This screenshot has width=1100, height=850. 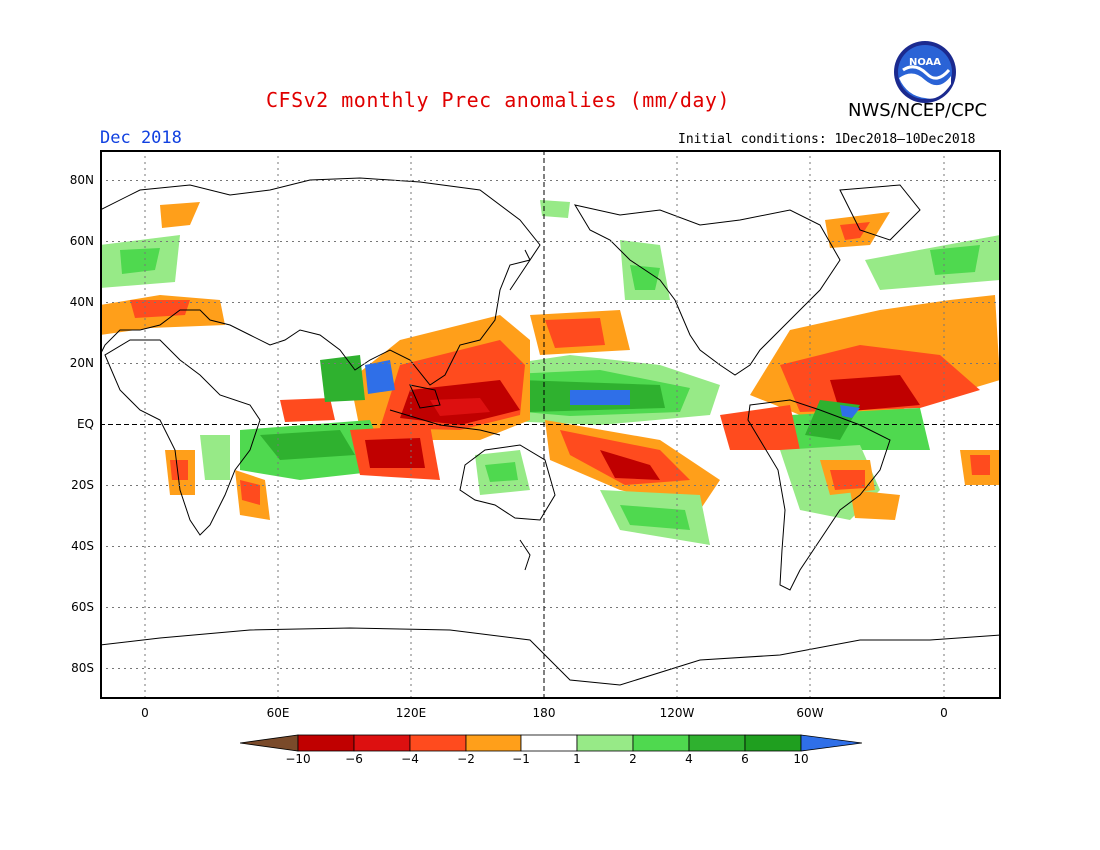 What do you see at coordinates (141, 138) in the screenshot?
I see `month-label: Dec 2018` at bounding box center [141, 138].